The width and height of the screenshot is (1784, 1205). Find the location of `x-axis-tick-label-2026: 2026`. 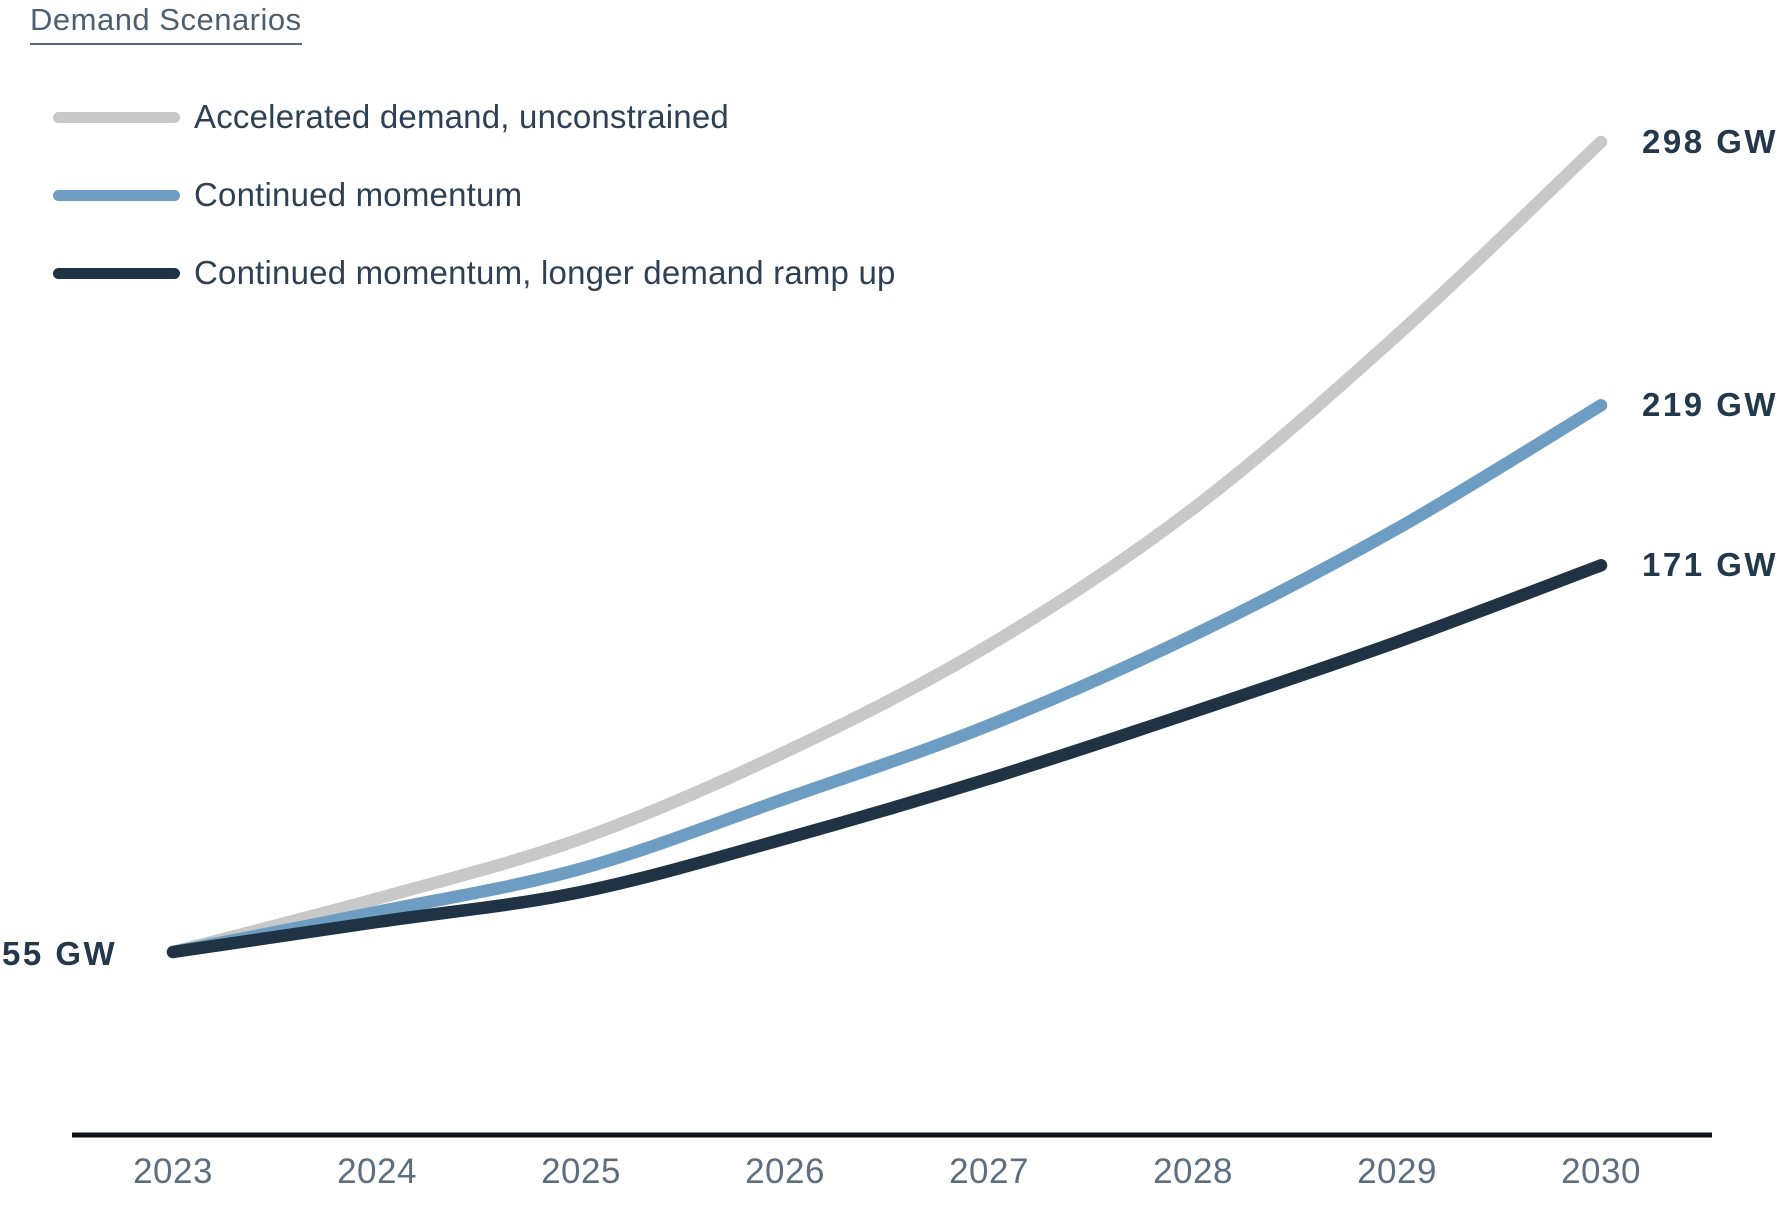

x-axis-tick-label-2026: 2026 is located at coordinates (785, 1171).